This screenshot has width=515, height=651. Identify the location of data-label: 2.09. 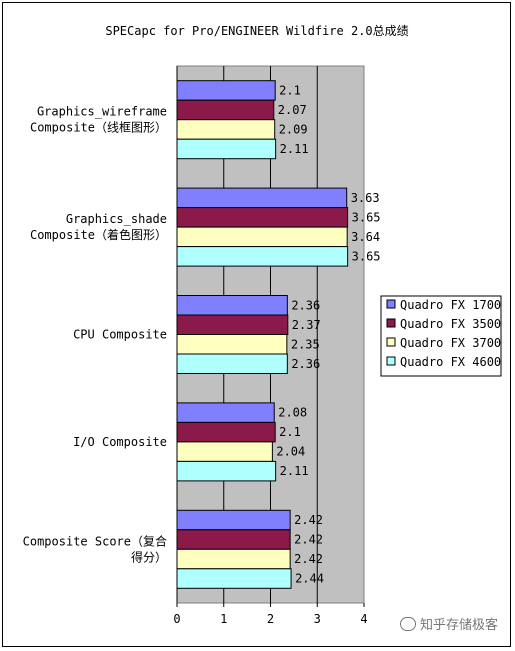
(293, 129).